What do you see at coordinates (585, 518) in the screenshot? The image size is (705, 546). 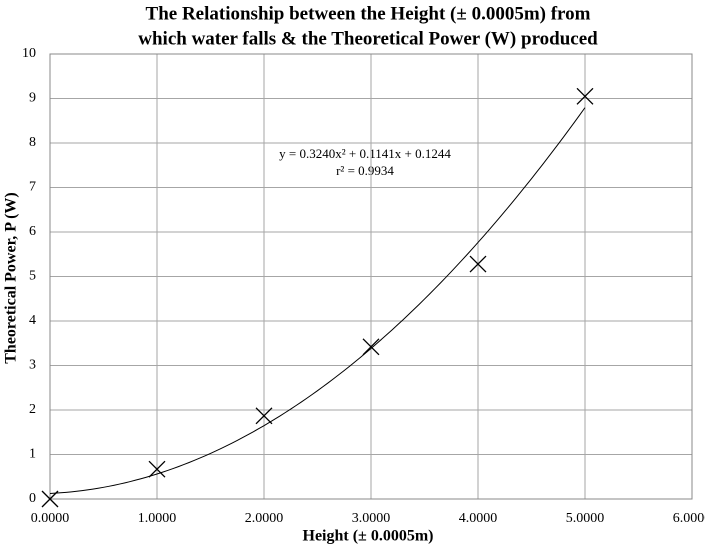 I see `x-tick-label: 5.0000` at bounding box center [585, 518].